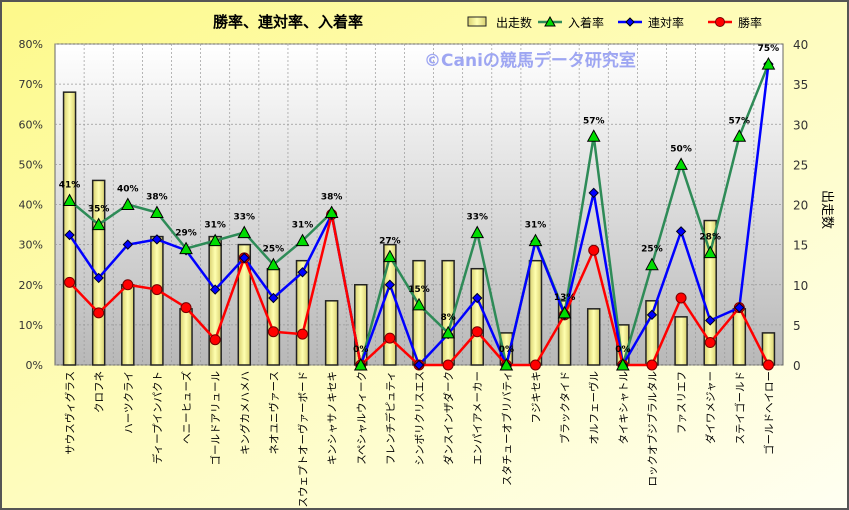 This screenshot has width=849, height=510. What do you see at coordinates (614, 22) in the screenshot?
I see `legend: 出走数 入着率 連対率 勝率` at bounding box center [614, 22].